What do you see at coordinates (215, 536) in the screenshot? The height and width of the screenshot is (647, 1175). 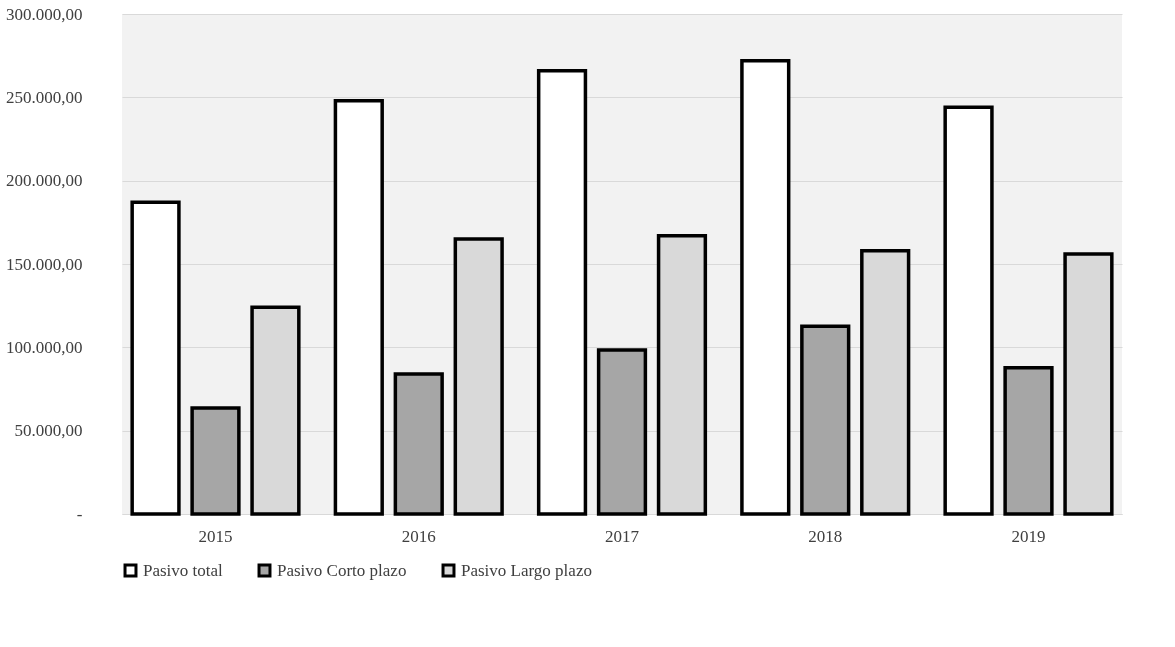 I see `x-tick-label: 2015` at bounding box center [215, 536].